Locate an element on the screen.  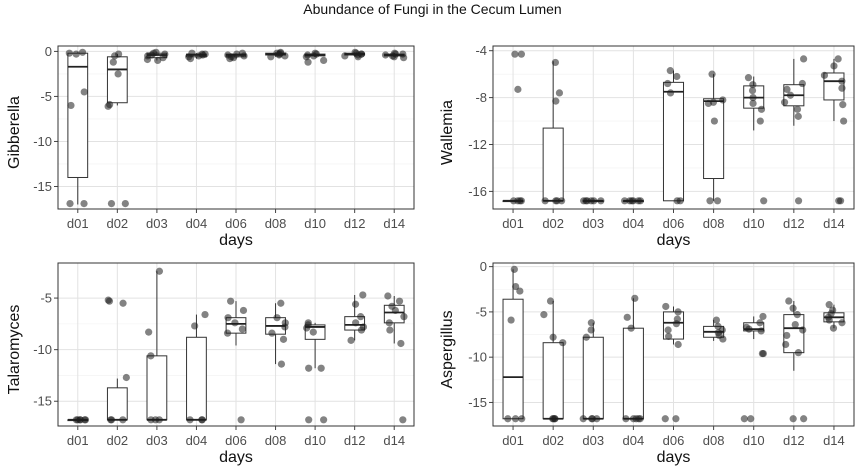
y-tick-label: -4 is located at coordinates (481, 50).